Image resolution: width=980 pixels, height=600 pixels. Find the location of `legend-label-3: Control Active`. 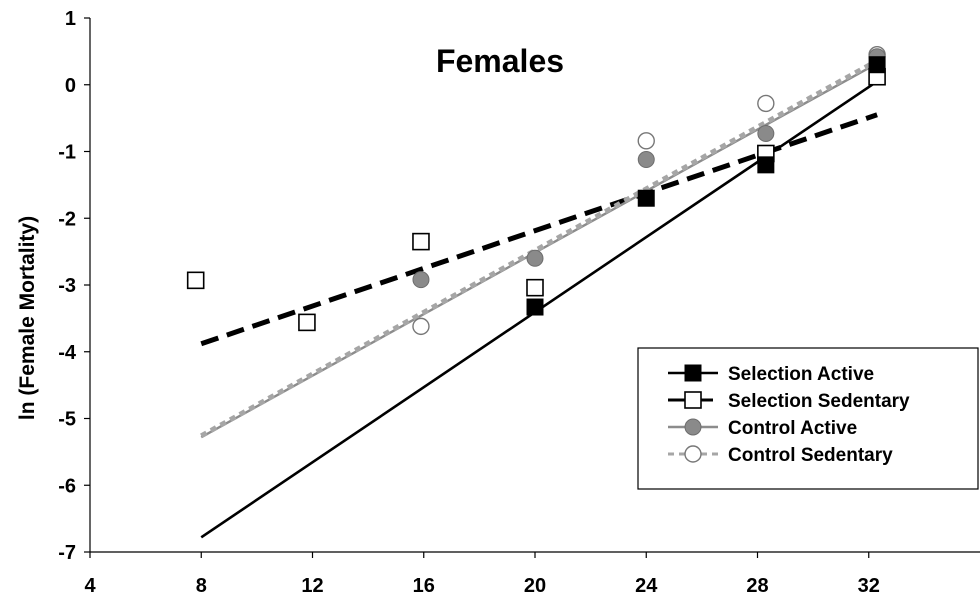

legend-label-3: Control Active is located at coordinates (792, 428).